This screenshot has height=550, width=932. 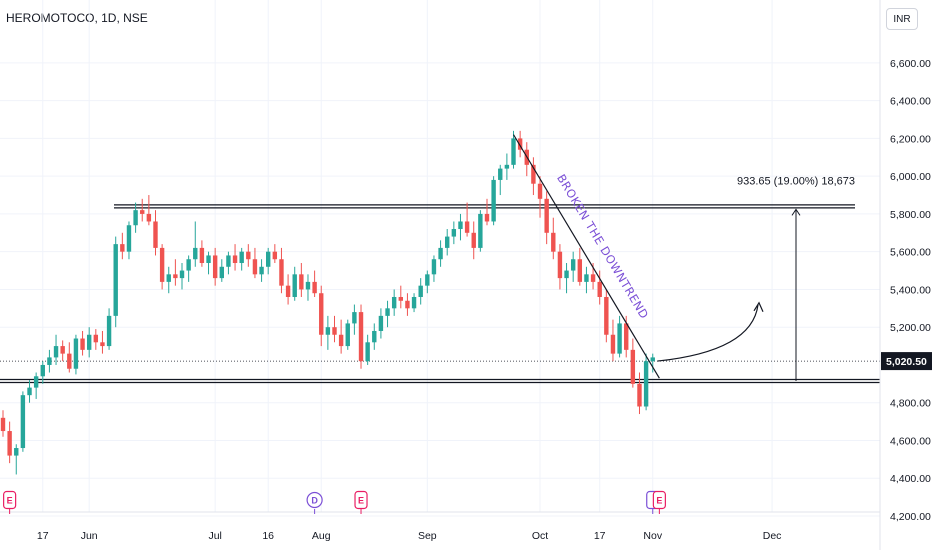 What do you see at coordinates (708, 333) in the screenshot?
I see `projection-arrow` at bounding box center [708, 333].